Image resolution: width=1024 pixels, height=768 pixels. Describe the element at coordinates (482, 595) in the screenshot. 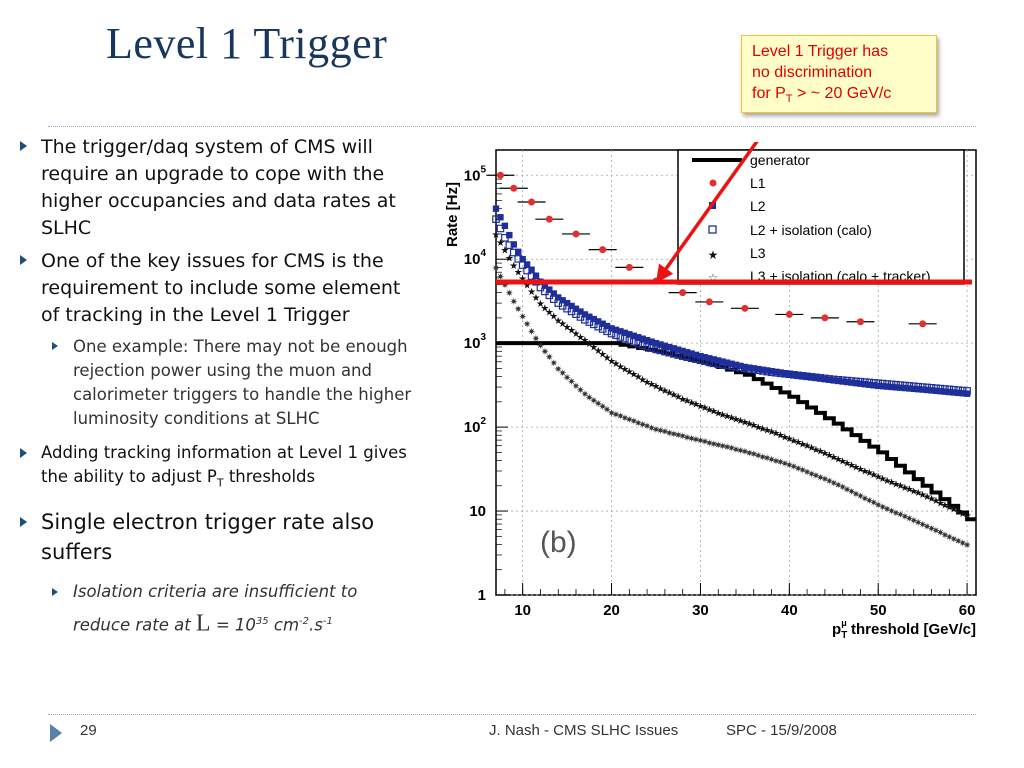

I see `y-tick-label: 1` at that location.